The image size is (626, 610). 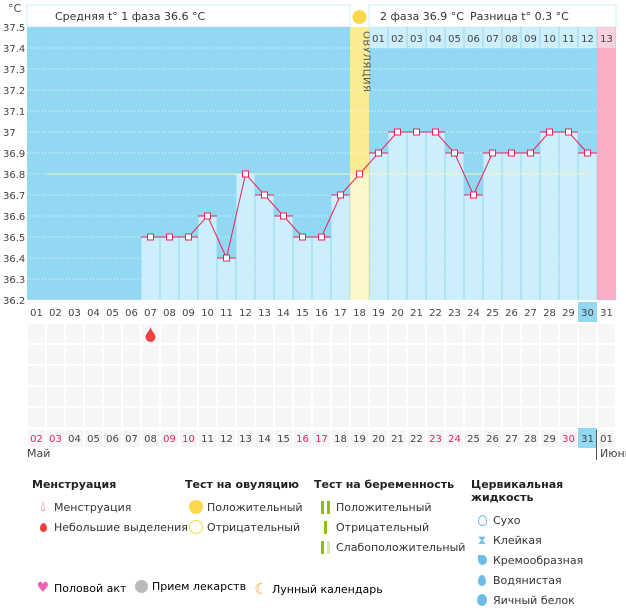 I want to click on y-unit: °C, so click(x=15, y=8).